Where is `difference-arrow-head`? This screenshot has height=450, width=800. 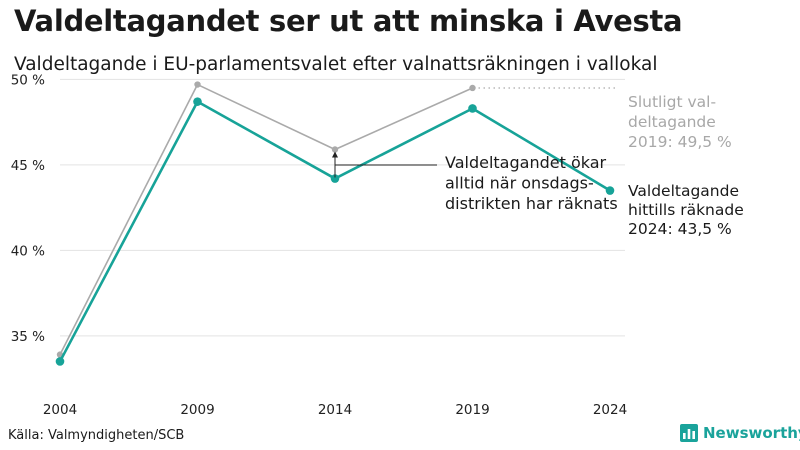 difference-arrow-head is located at coordinates (335, 154).